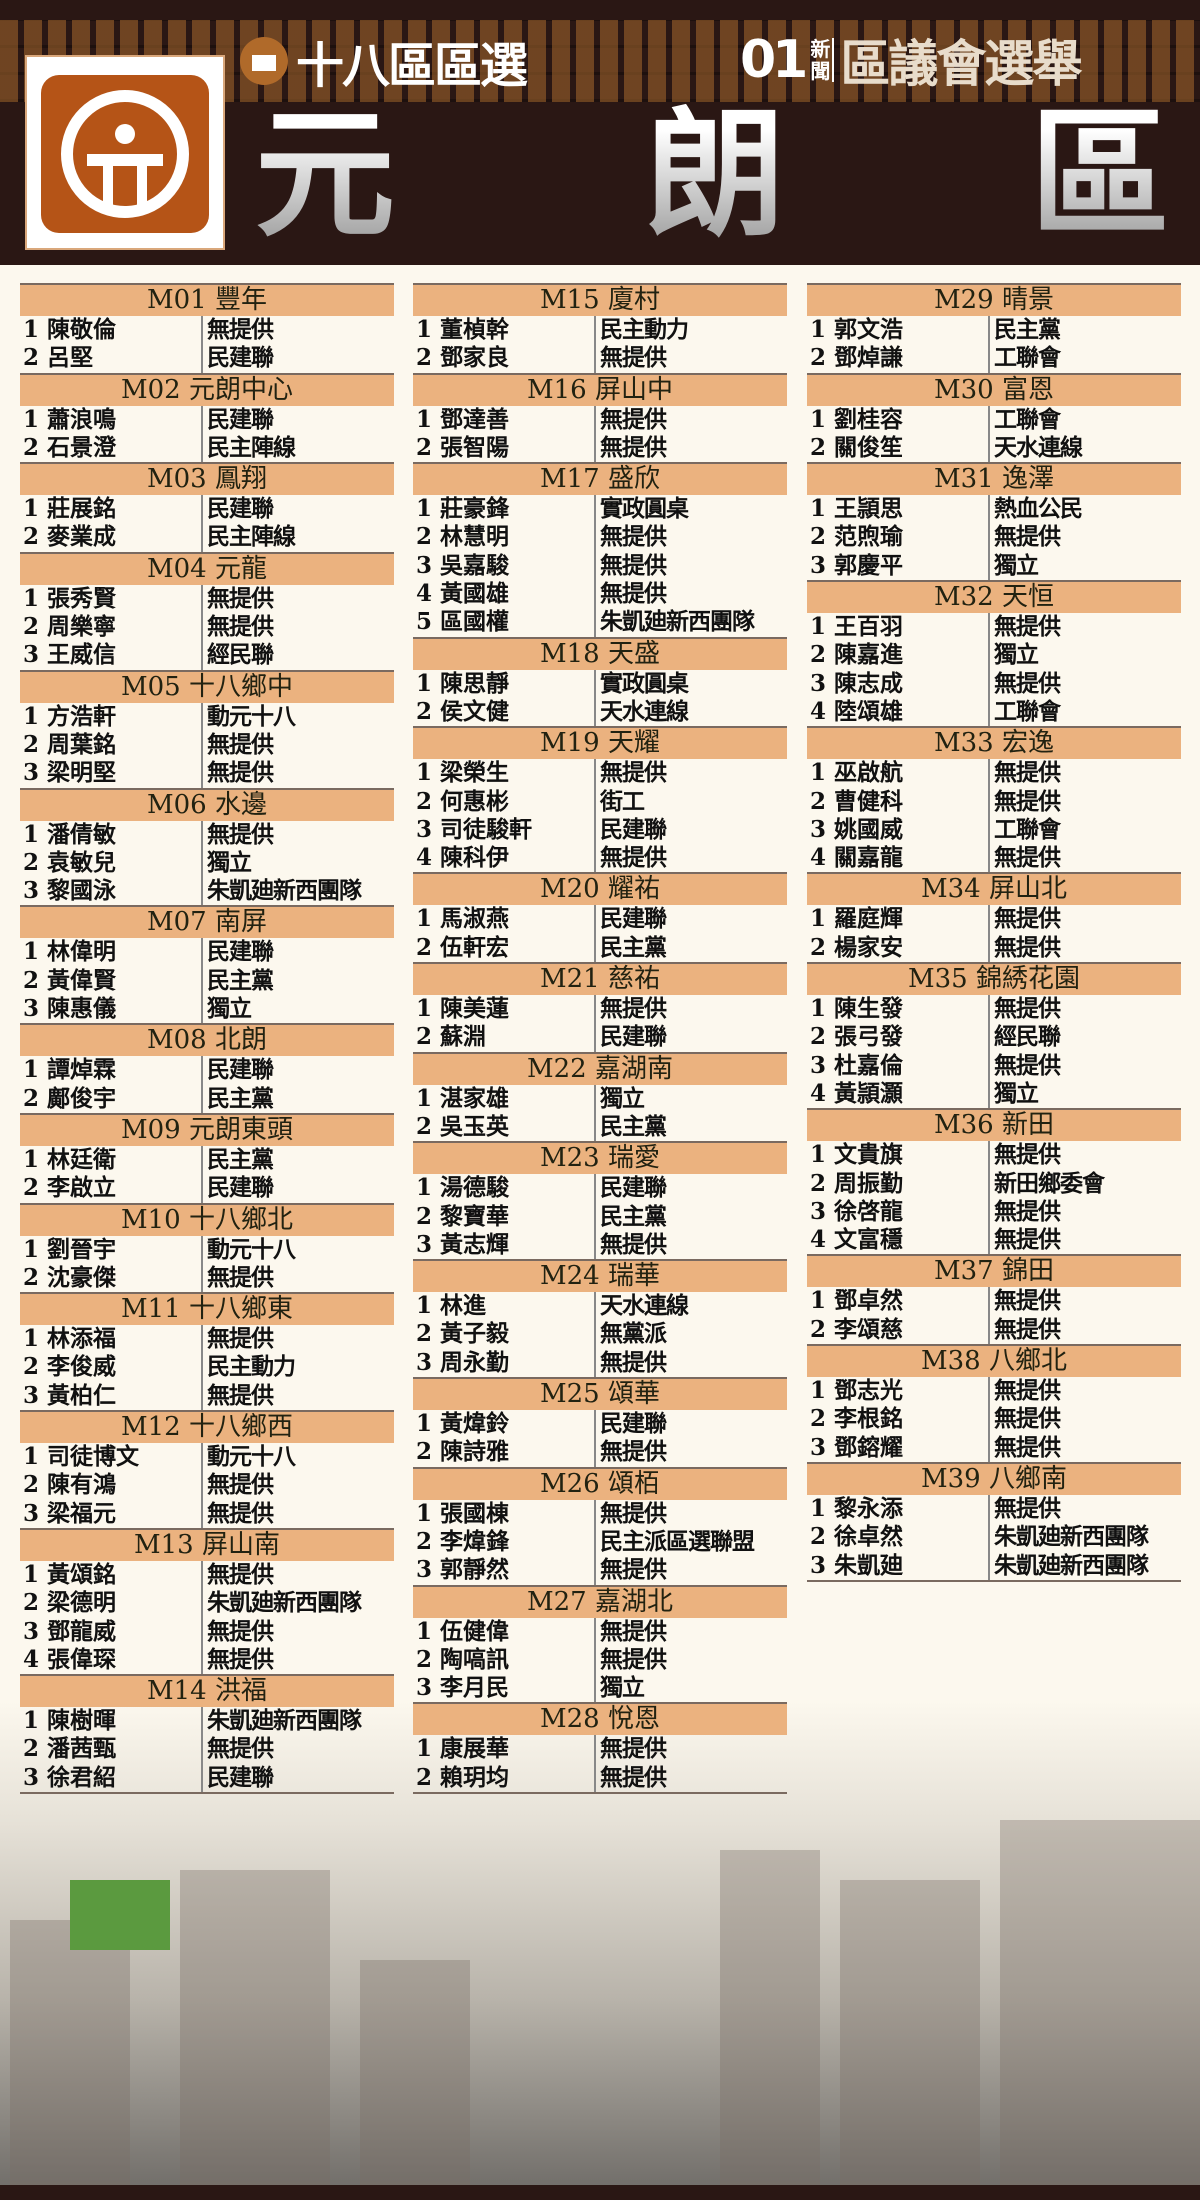  I want to click on candidate-name: 2 黃子毅, so click(504, 1334).